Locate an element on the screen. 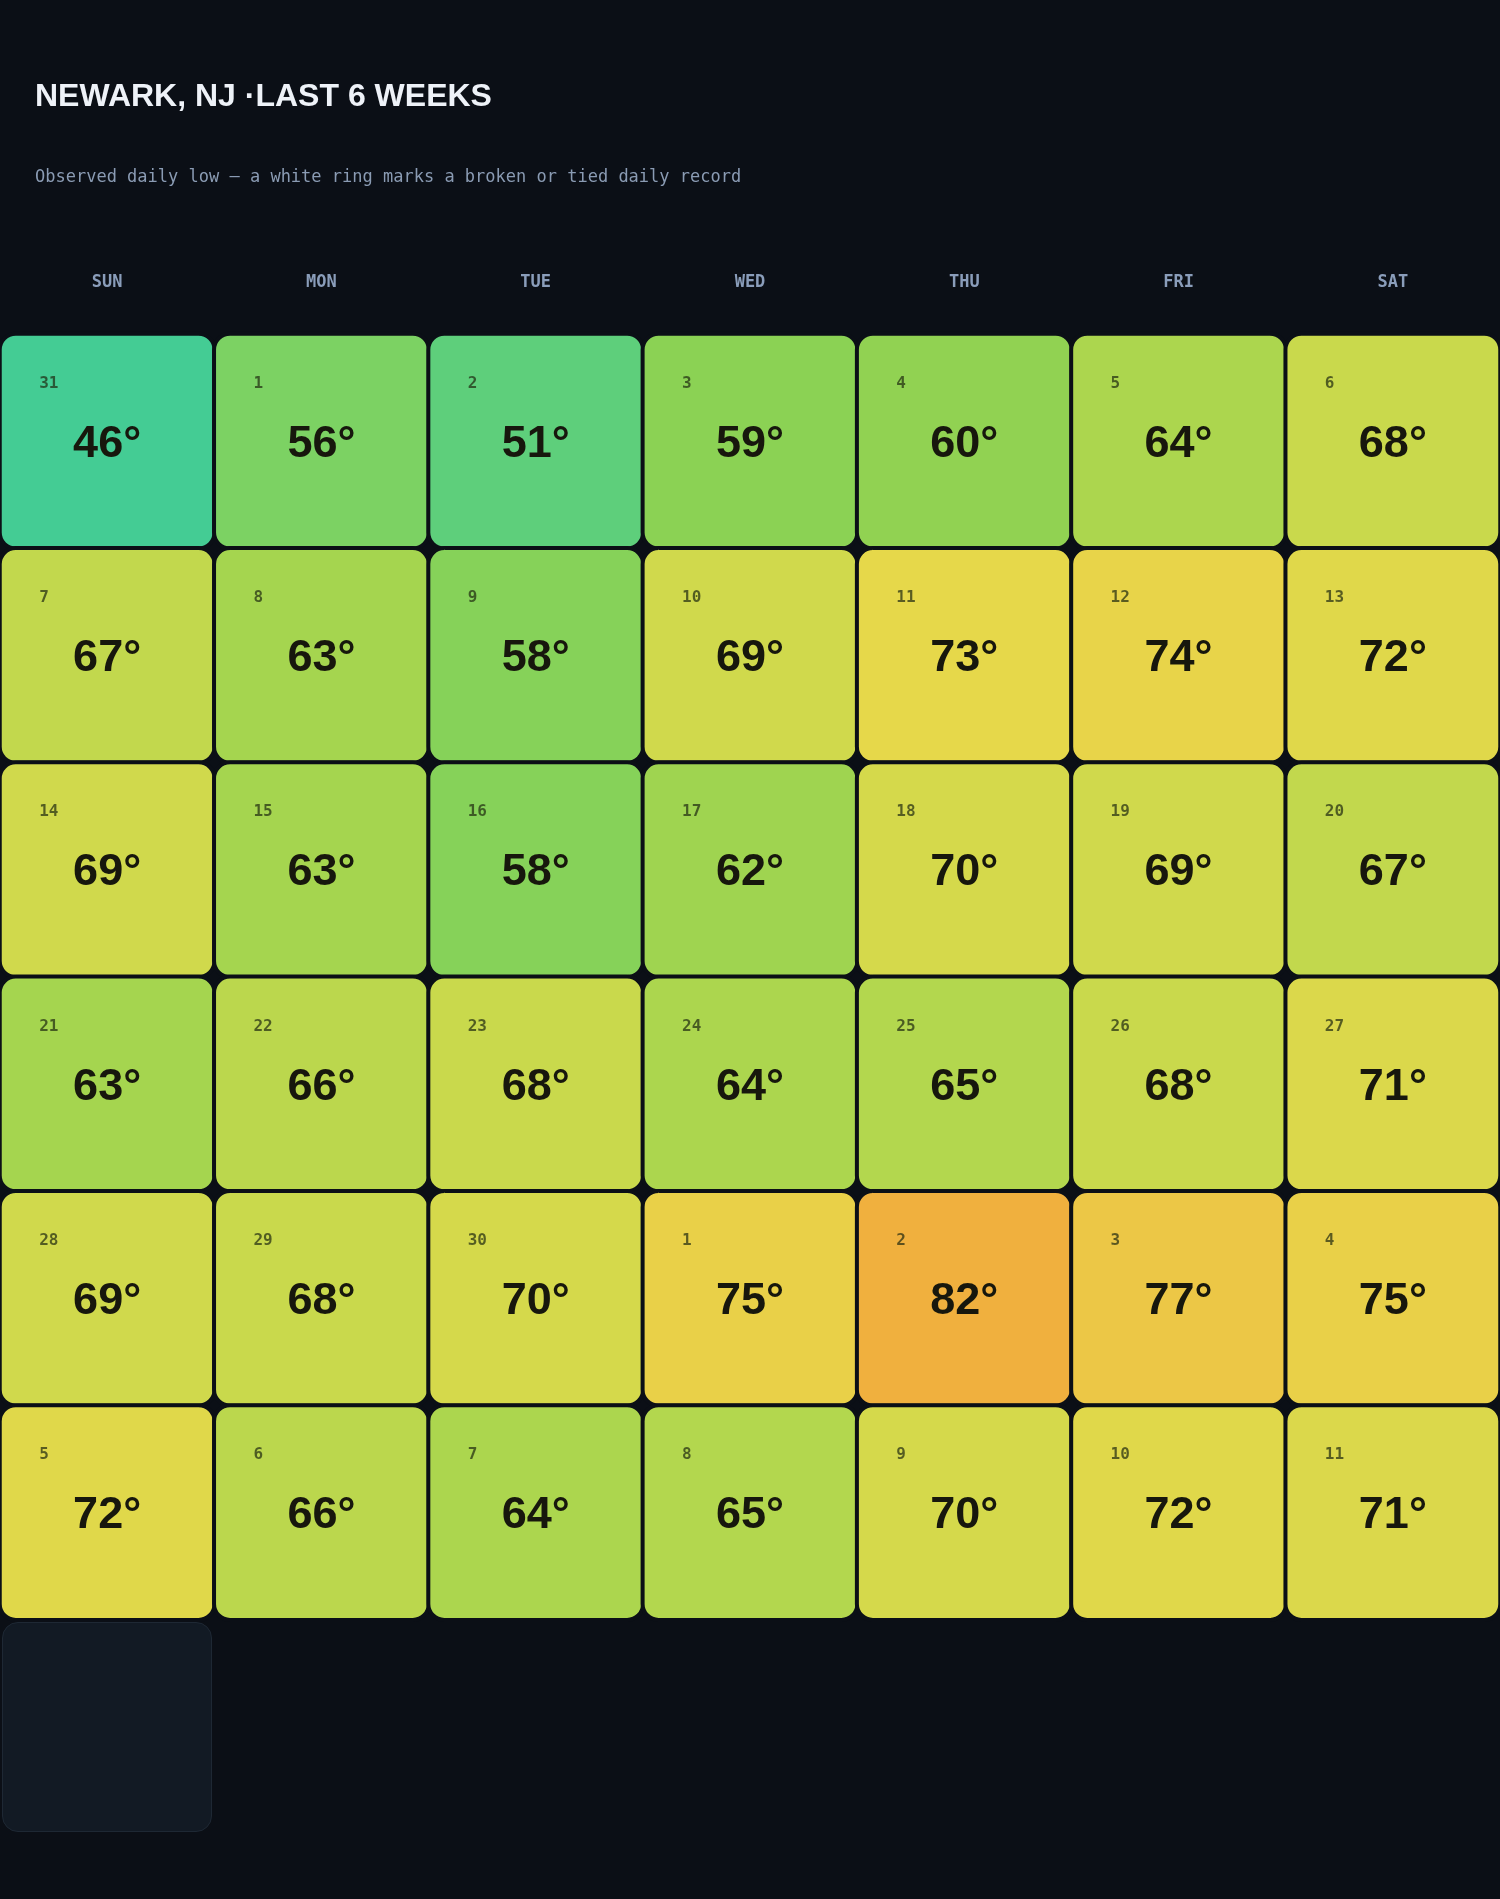 The height and width of the screenshot is (1899, 1500). x-tick-label: FRI is located at coordinates (1178, 280).